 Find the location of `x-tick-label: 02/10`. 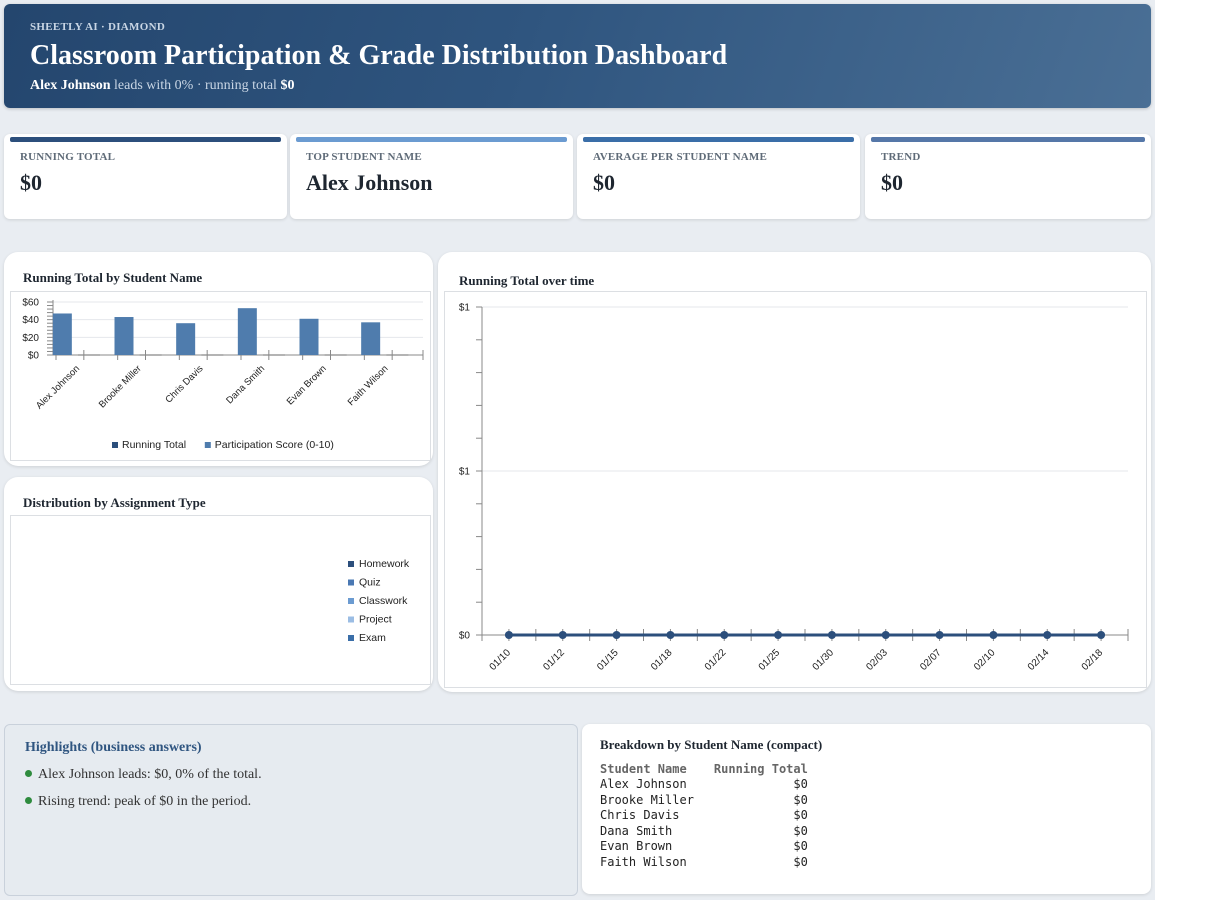

x-tick-label: 02/10 is located at coordinates (985, 660).